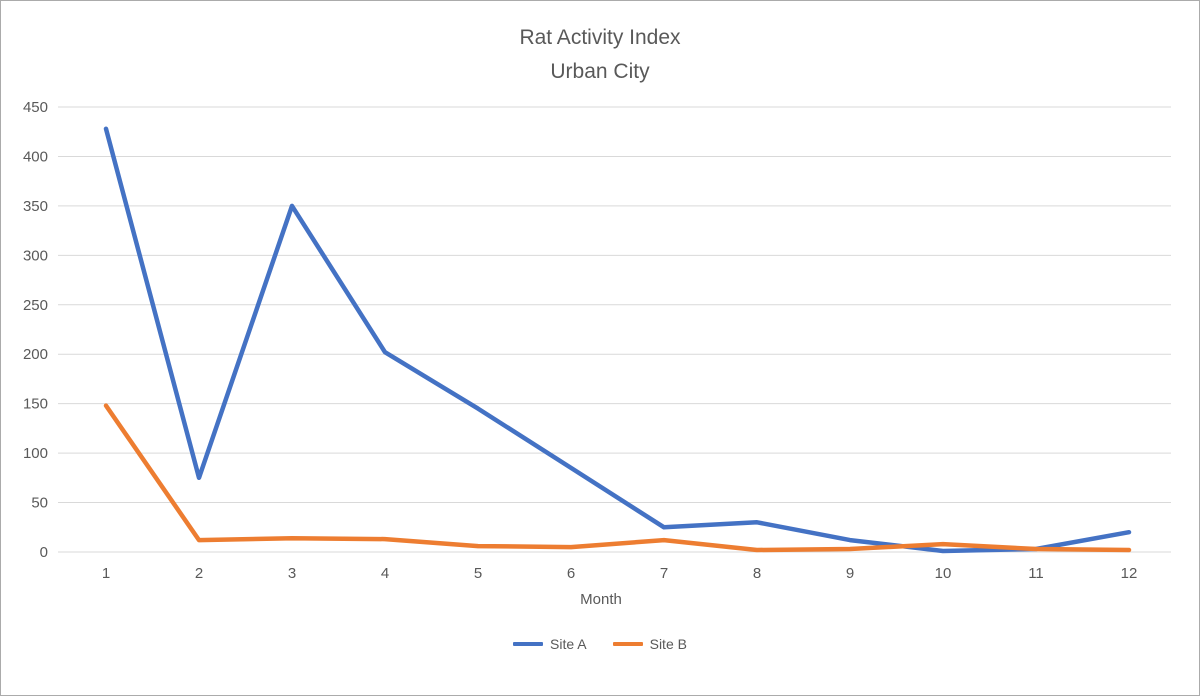 This screenshot has height=696, width=1200. Describe the element at coordinates (292, 573) in the screenshot. I see `x-axis-tick-label: 3` at that location.